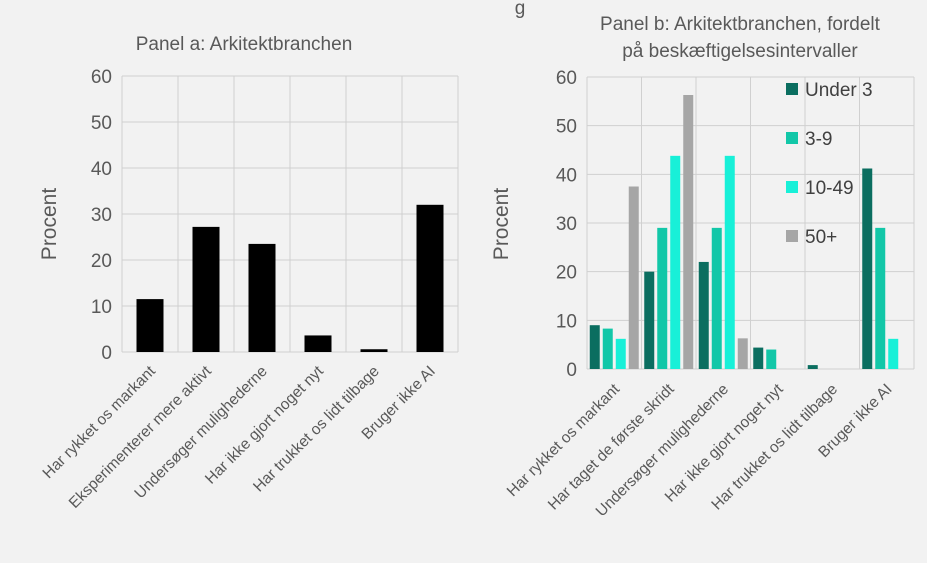  Describe the element at coordinates (740, 24) in the screenshot. I see `chart-title: Panel b: Arkitektbranchen, fordelt` at that location.